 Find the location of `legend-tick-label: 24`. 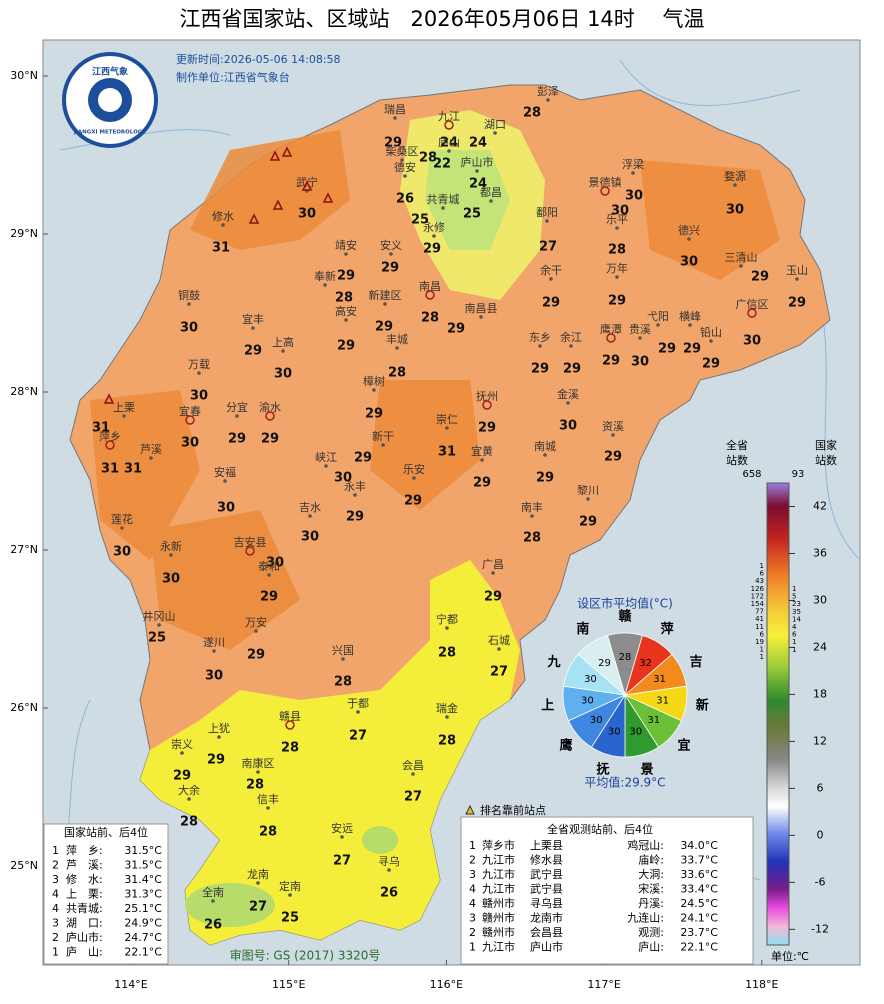

legend-tick-label: 24 is located at coordinates (820, 646).